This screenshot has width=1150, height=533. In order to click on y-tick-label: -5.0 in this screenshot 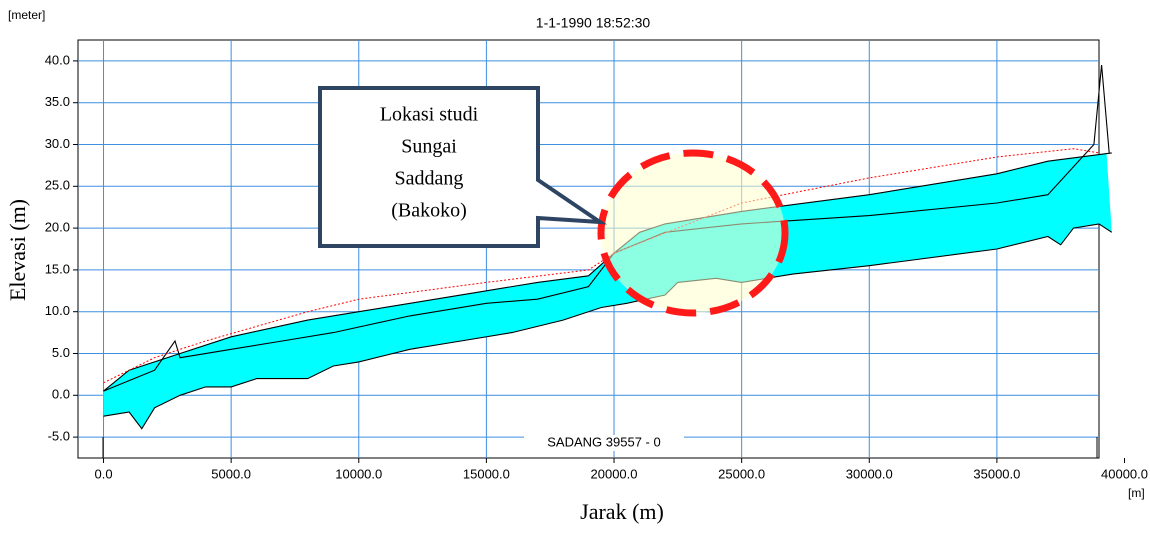, I will do `click(59, 436)`.